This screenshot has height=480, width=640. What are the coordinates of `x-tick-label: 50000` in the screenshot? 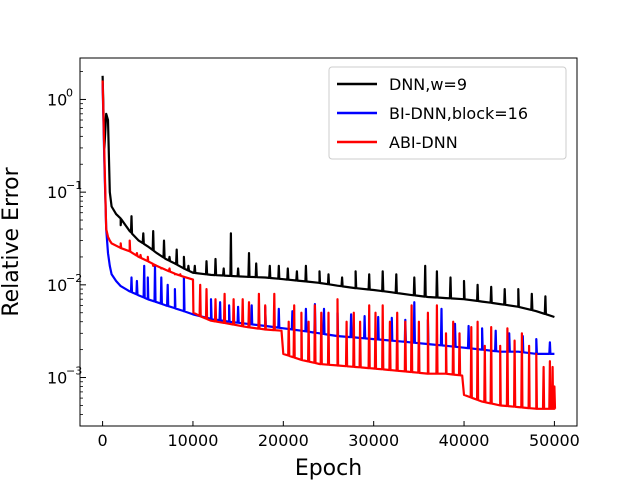 It's located at (554, 440).